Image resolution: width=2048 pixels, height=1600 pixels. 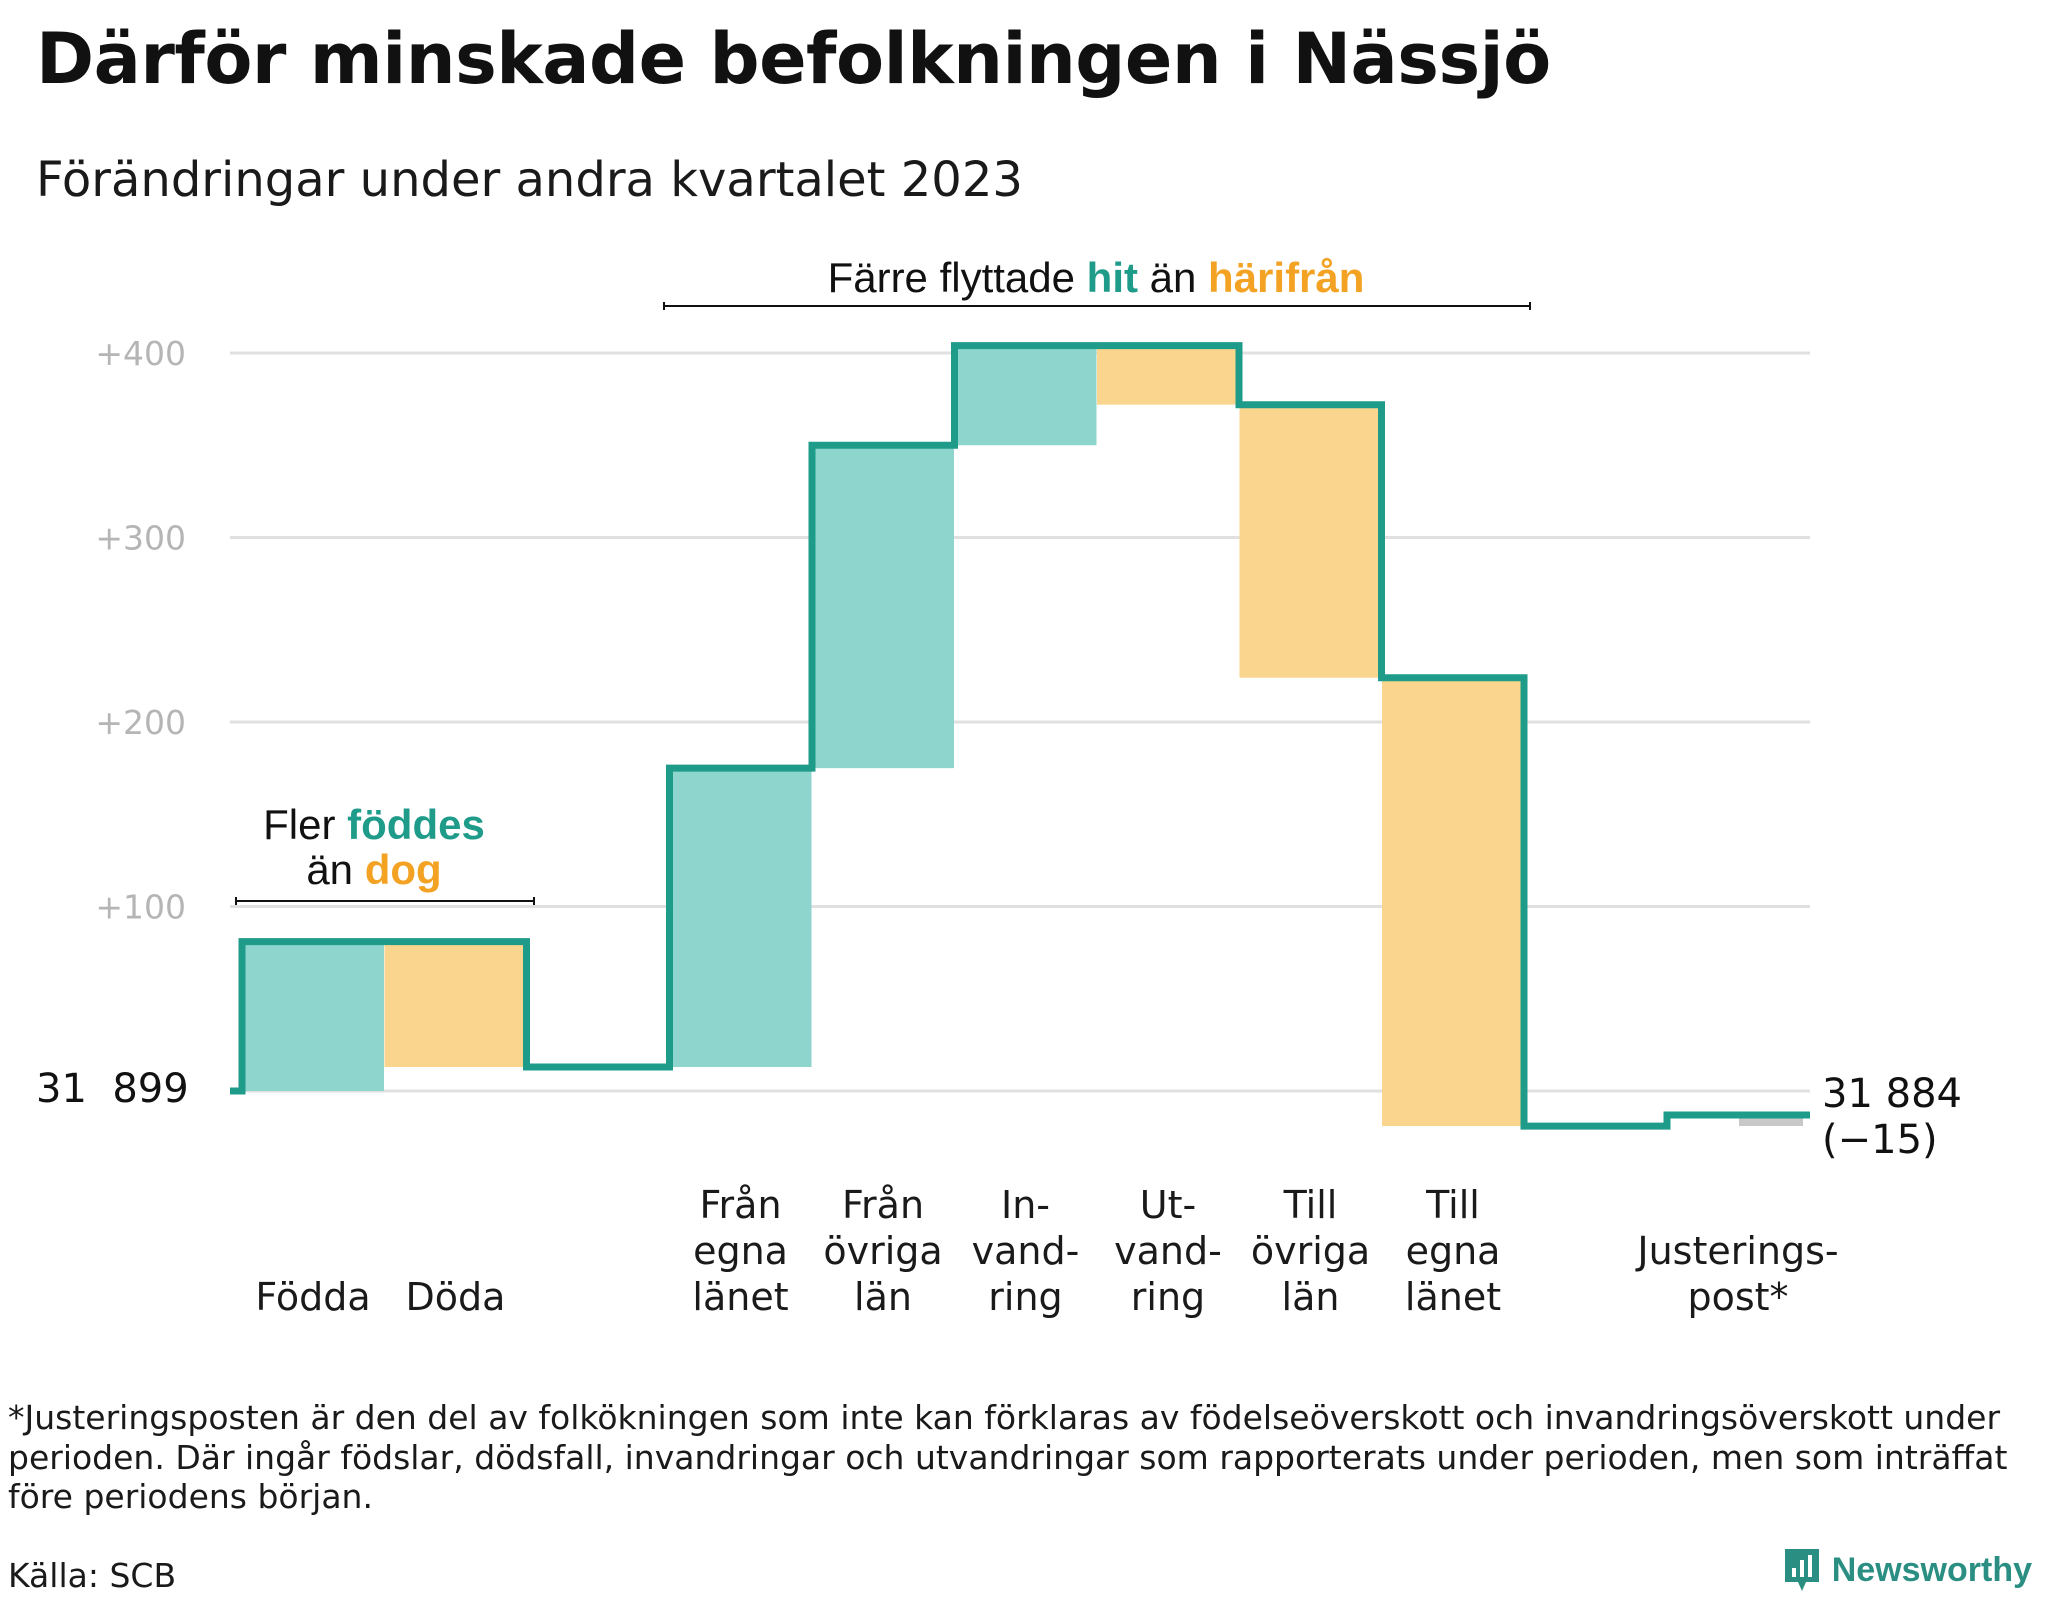 What do you see at coordinates (140, 722) in the screenshot?
I see `y-tick-label: +200` at bounding box center [140, 722].